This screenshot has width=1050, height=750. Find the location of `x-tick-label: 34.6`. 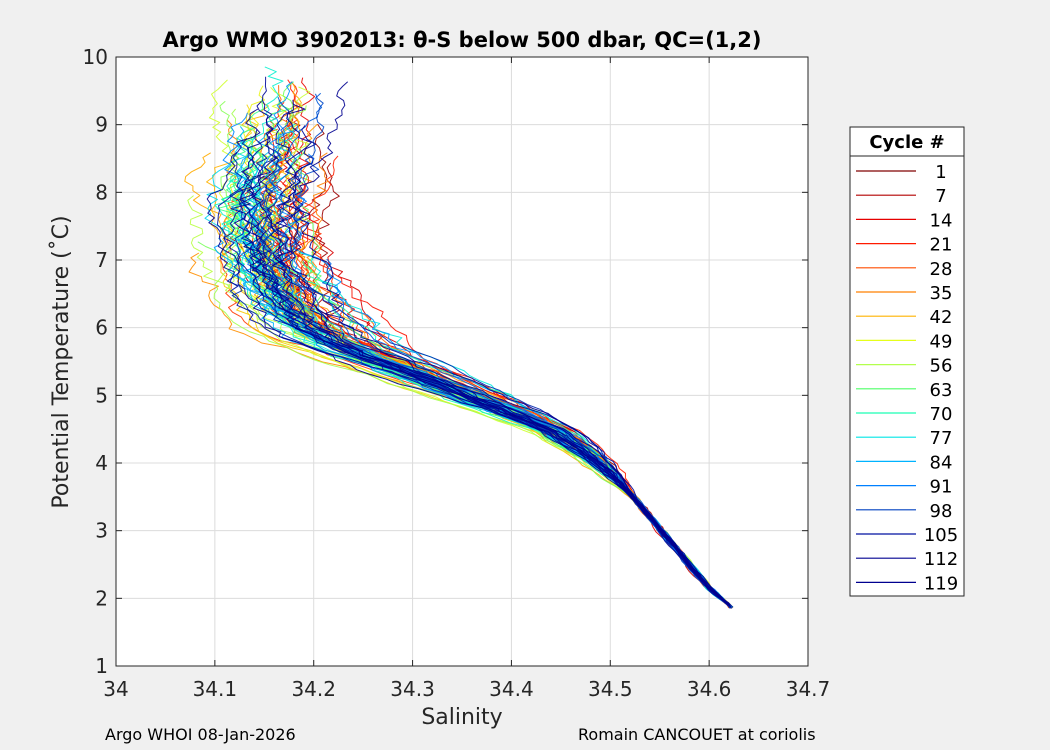

x-tick-label: 34.6 is located at coordinates (709, 689).